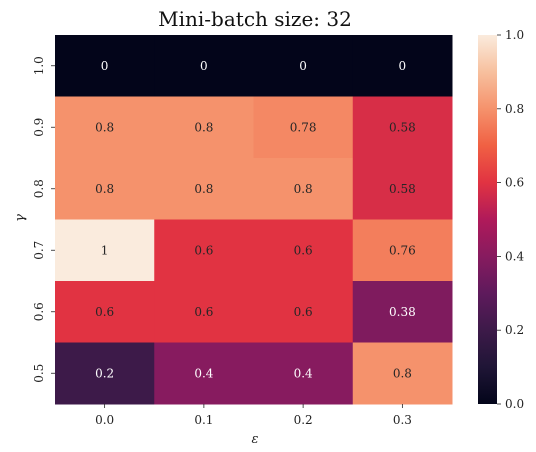  I want to click on colorbar-tick-label: 0.2, so click(514, 330).